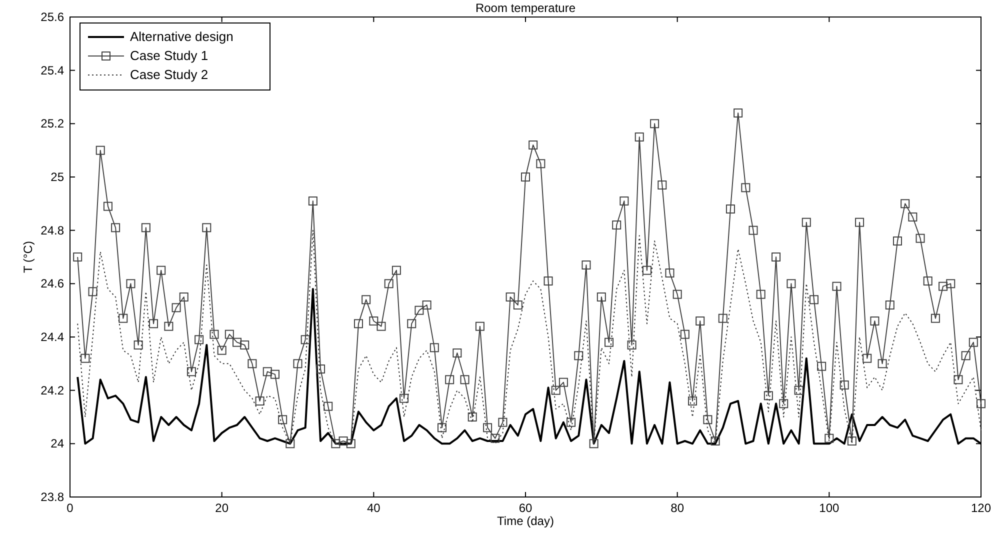 The image size is (997, 547). What do you see at coordinates (525, 8) in the screenshot?
I see `chart-title: Room temperature` at bounding box center [525, 8].